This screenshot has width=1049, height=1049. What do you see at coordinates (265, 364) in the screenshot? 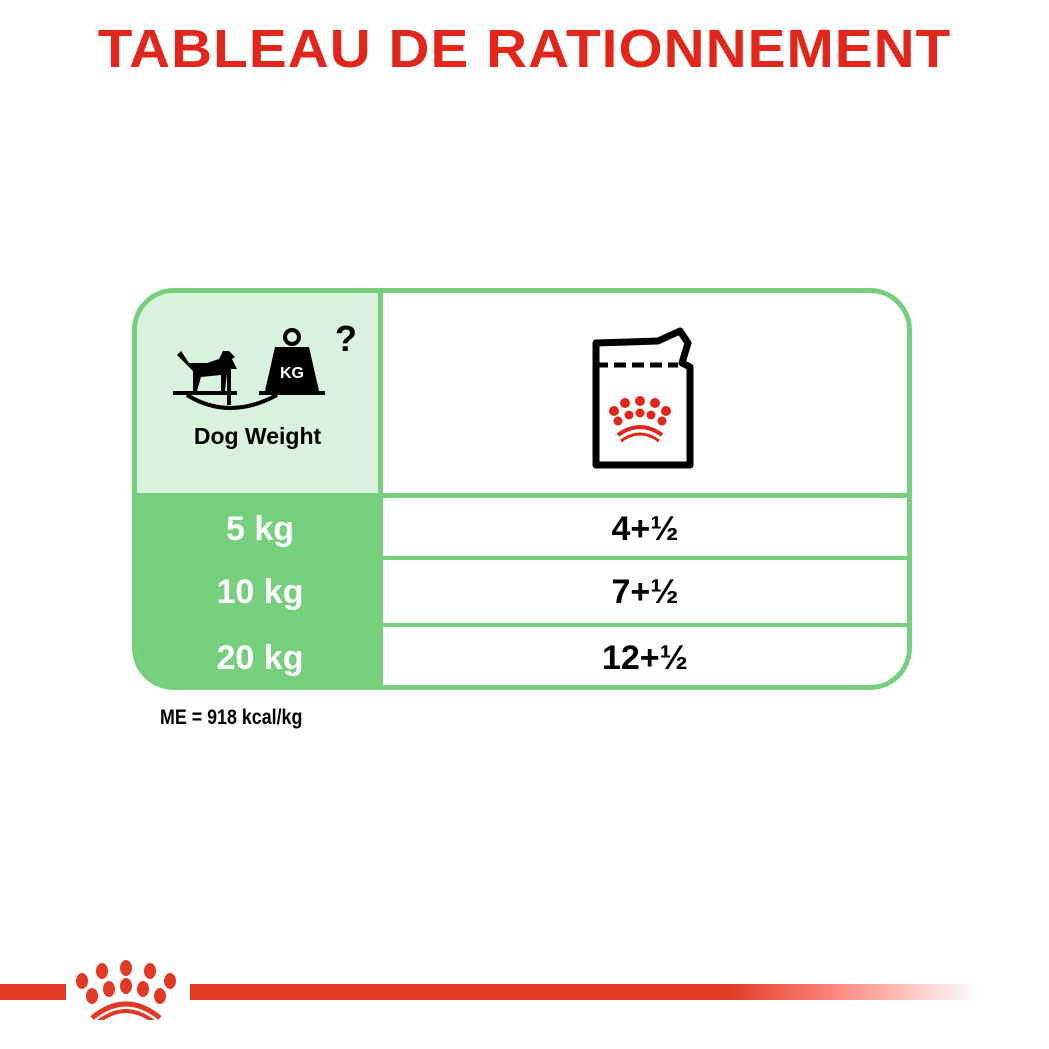
I see `dog-weight-scale-icon: KG ?` at bounding box center [265, 364].